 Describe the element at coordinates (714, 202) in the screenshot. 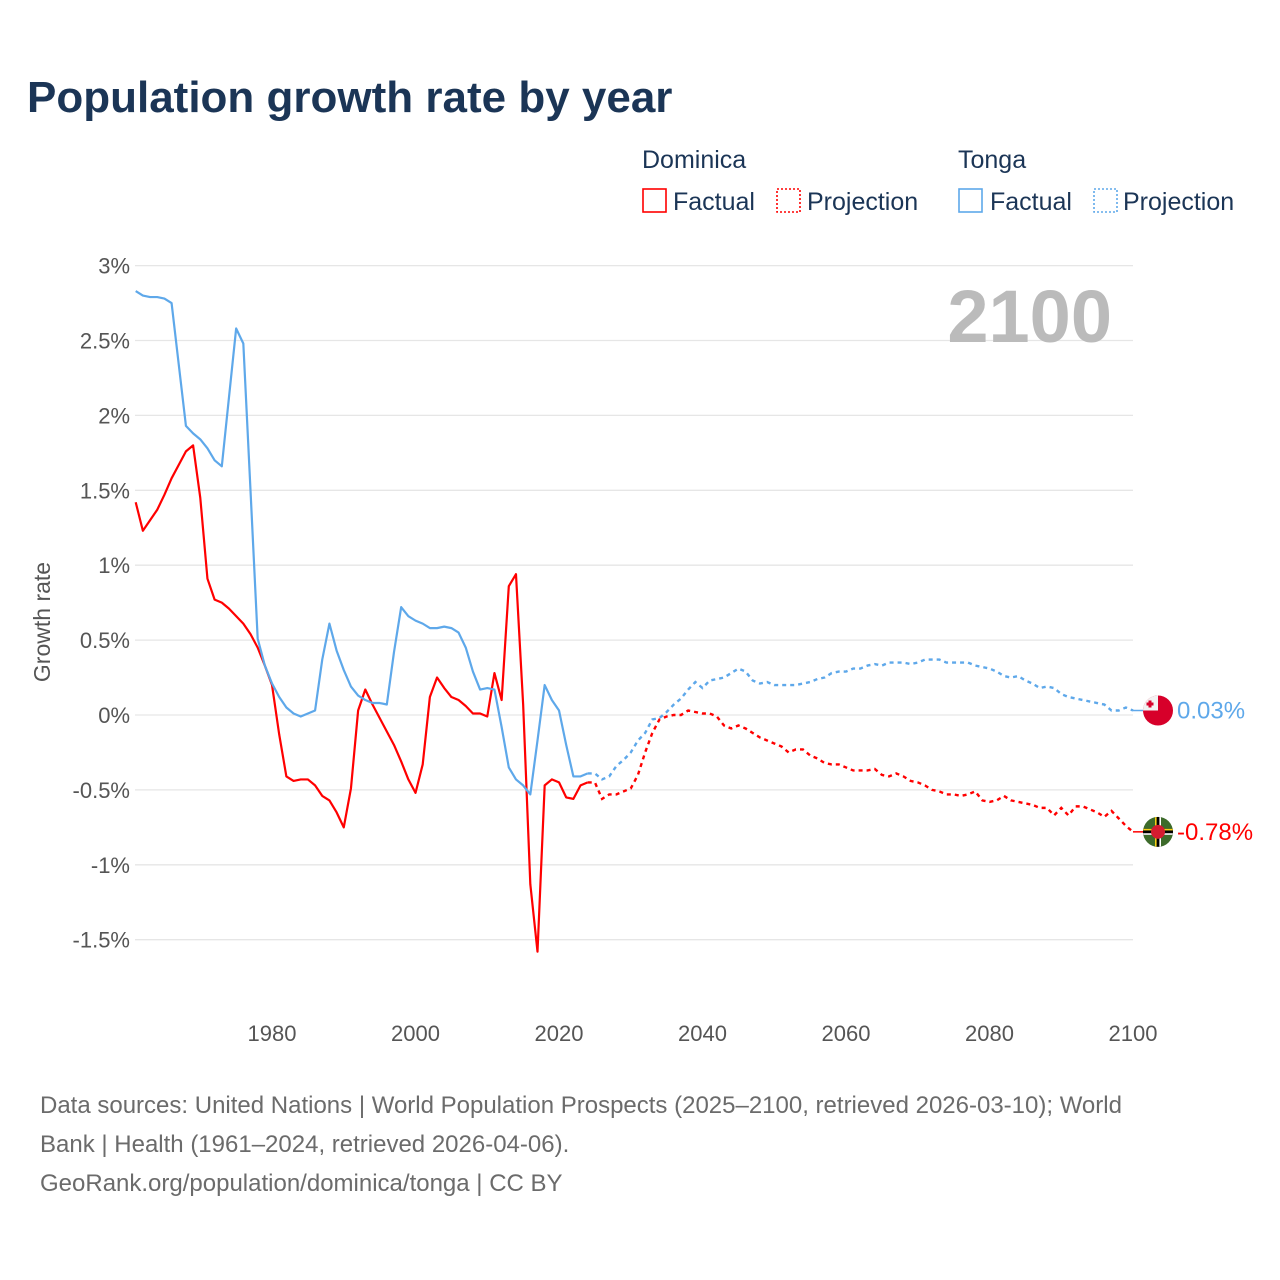

I see `legend-dominica-factual: Factual` at that location.